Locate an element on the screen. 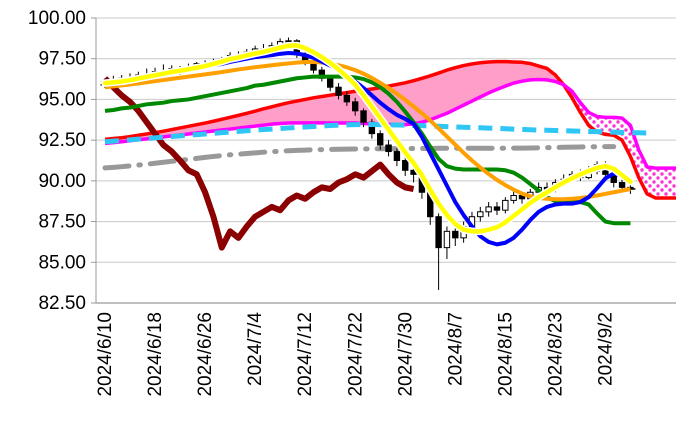 The height and width of the screenshot is (446, 680). x-axis-label: 2024/8/23 is located at coordinates (555, 354).